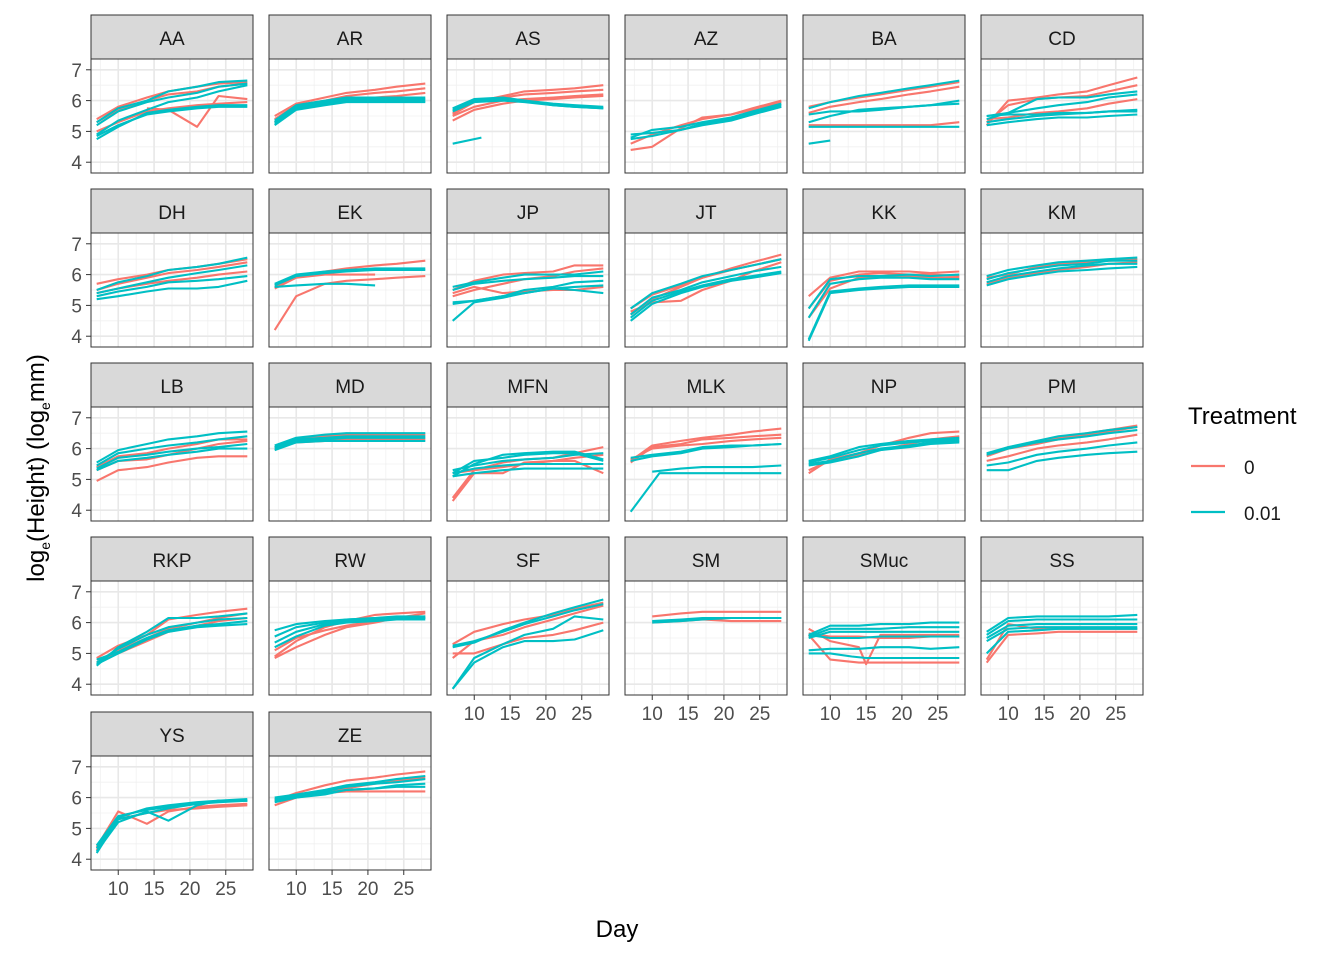 This screenshot has width=1344, height=960. I want to click on facet-panel-ys: YS 4 5 6 7 10 15 20 25, so click(162, 805).